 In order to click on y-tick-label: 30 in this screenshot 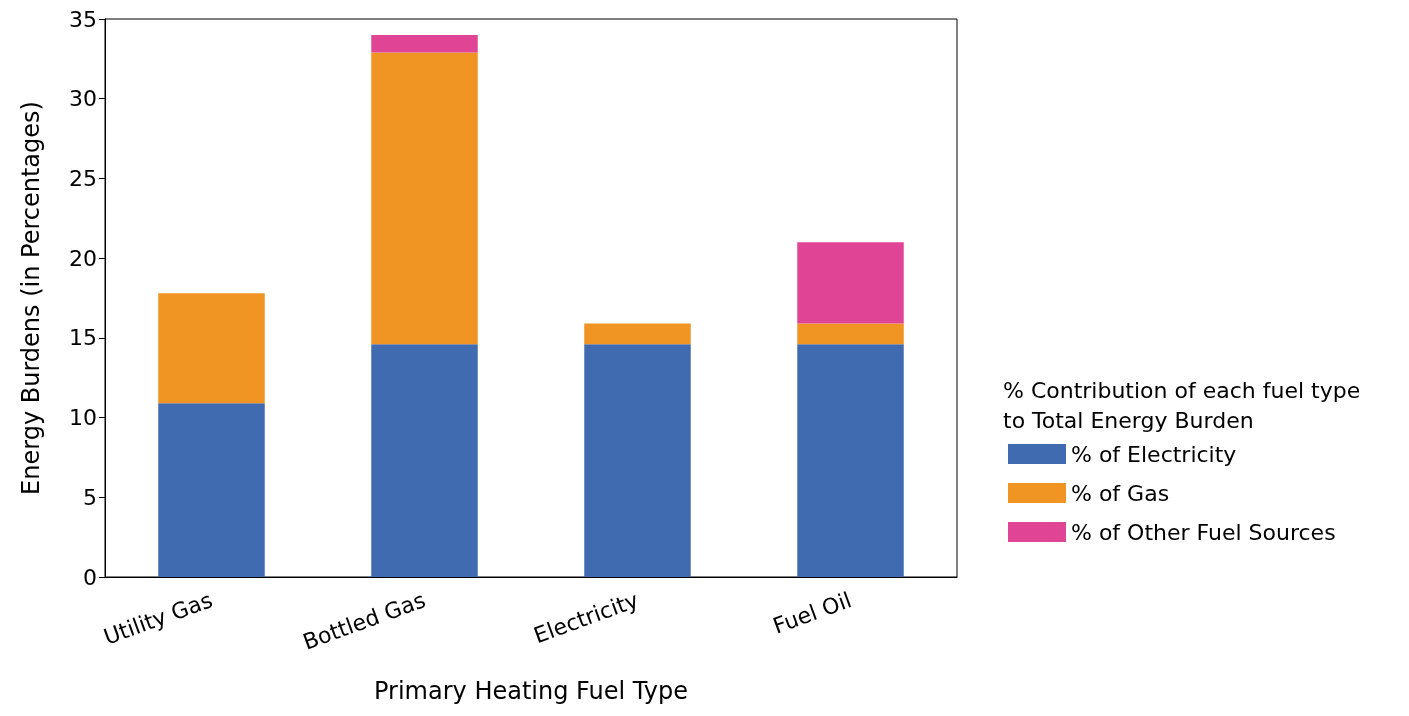, I will do `click(83, 99)`.